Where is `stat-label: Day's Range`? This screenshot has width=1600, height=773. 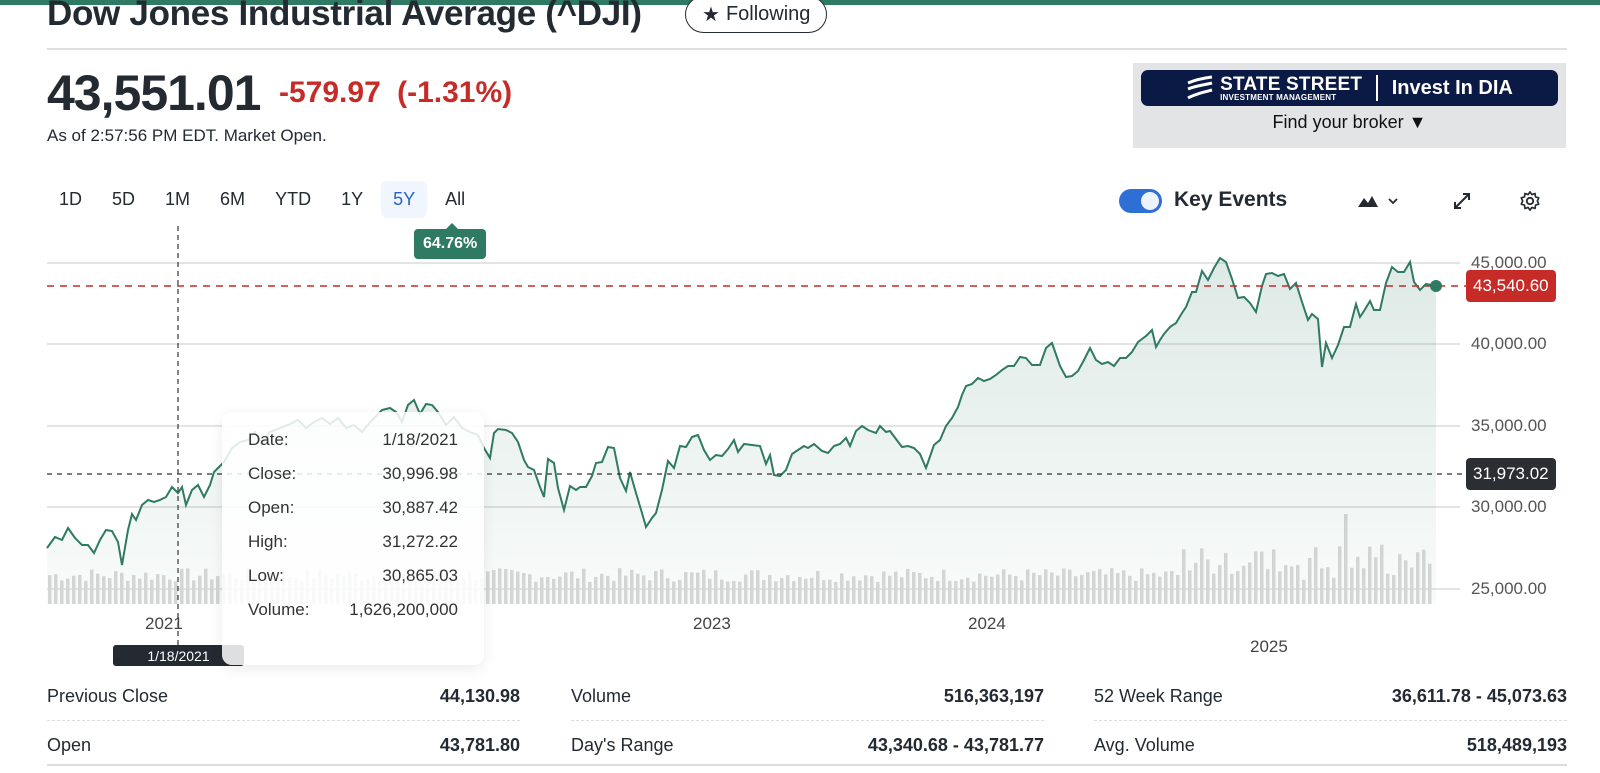 stat-label: Day's Range is located at coordinates (622, 745).